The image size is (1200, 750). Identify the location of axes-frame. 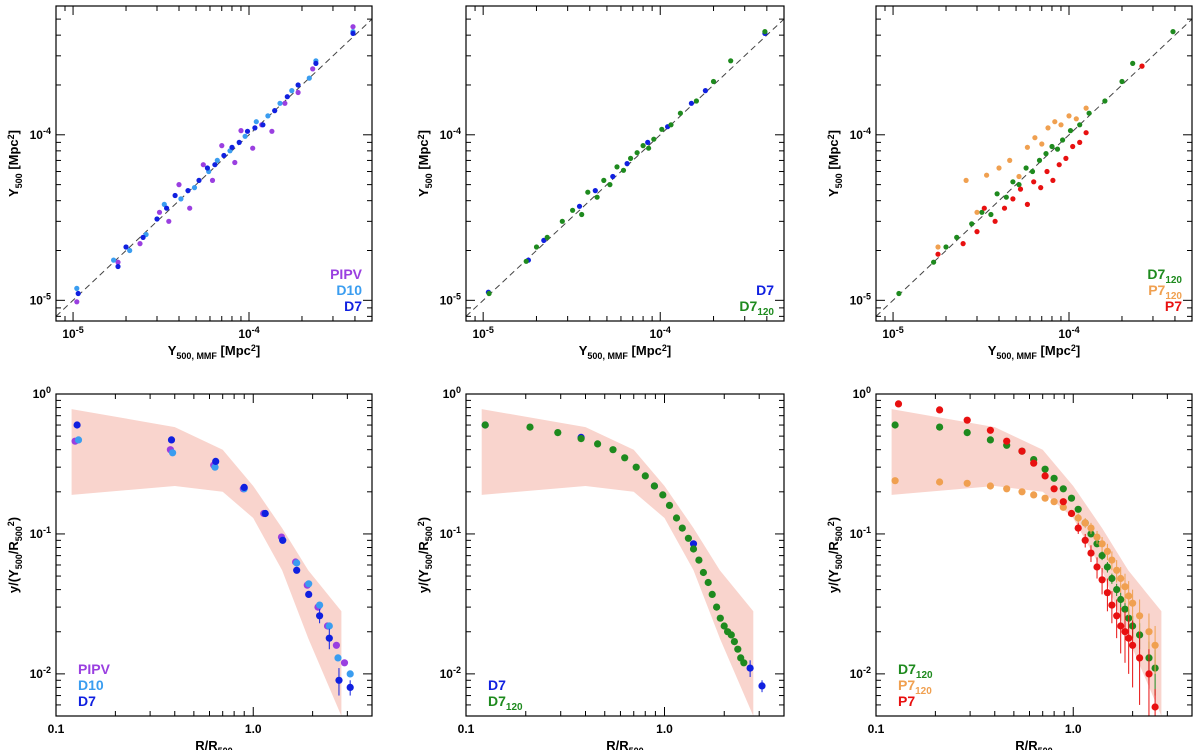
(214, 163).